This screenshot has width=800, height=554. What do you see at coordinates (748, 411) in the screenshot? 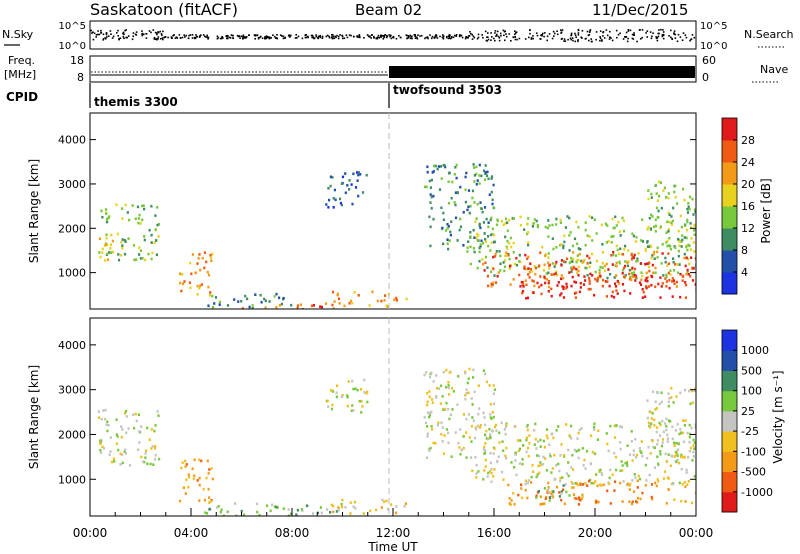
I see `colorbar-tick-label: 25` at bounding box center [748, 411].